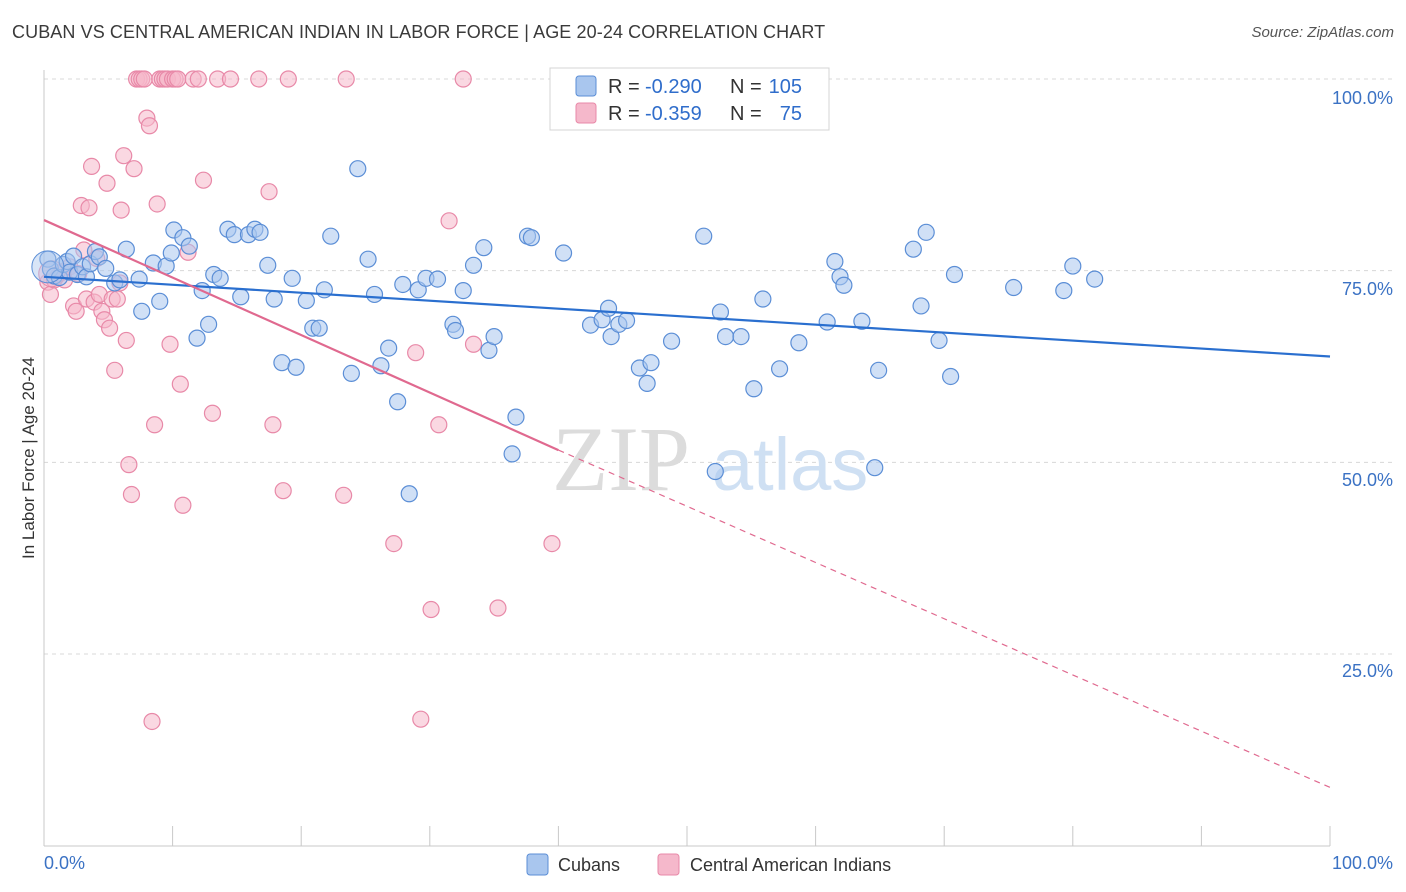  What do you see at coordinates (673, 114) in the screenshot?
I see `legend-r-value-2: -0.359` at bounding box center [673, 114].